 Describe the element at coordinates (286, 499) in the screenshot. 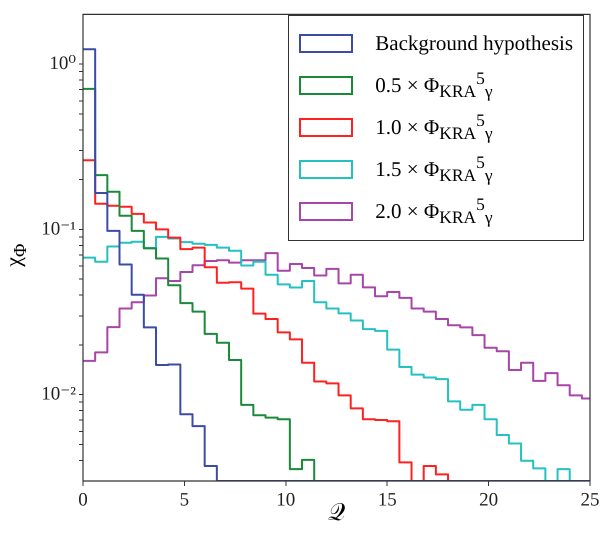

I see `x-tick-label: 10` at that location.